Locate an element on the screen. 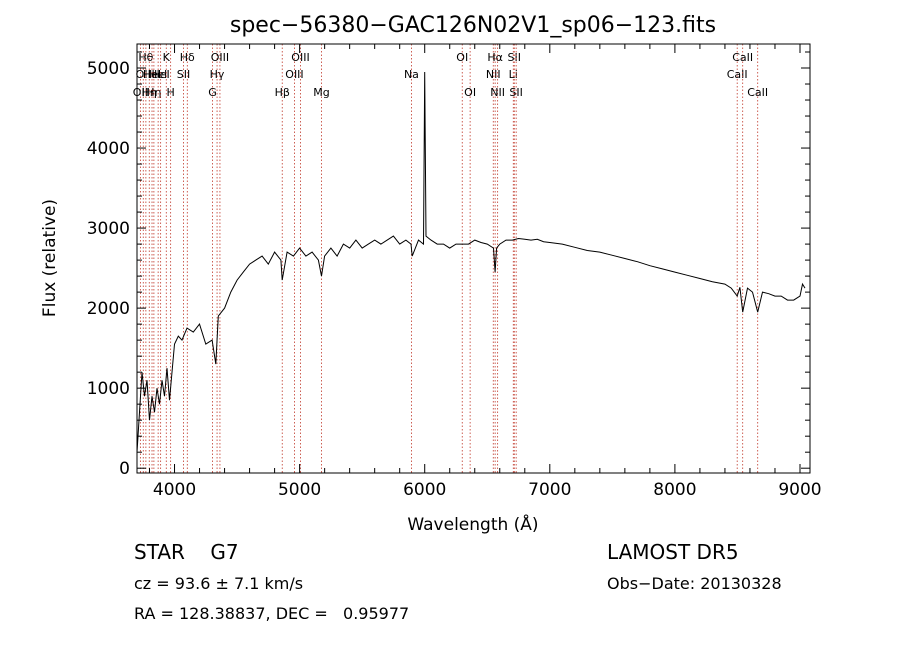 The height and width of the screenshot is (649, 900). x-tick-label: 4000 is located at coordinates (174, 490).